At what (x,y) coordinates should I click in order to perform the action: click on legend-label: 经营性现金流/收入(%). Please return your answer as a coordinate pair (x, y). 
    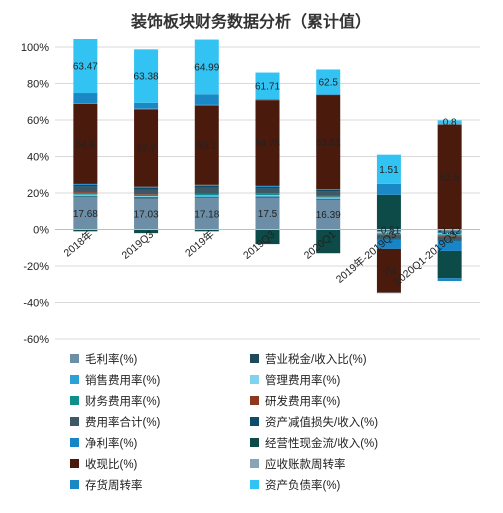
    Looking at the image, I should click on (321, 443).